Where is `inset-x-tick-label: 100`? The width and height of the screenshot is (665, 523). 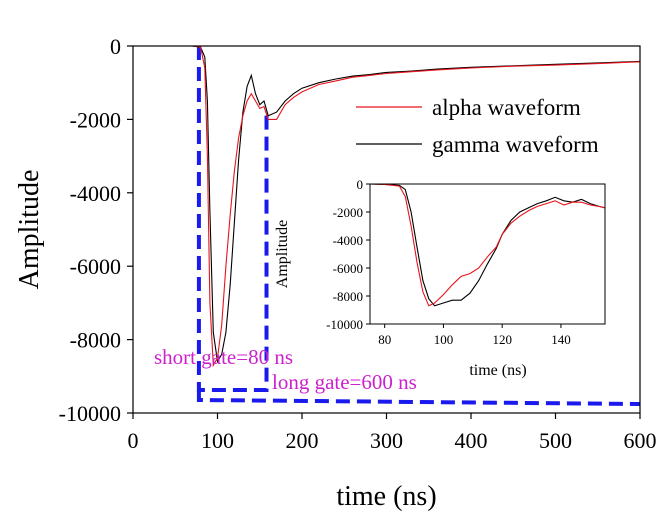 inset-x-tick-label: 100 is located at coordinates (444, 339).